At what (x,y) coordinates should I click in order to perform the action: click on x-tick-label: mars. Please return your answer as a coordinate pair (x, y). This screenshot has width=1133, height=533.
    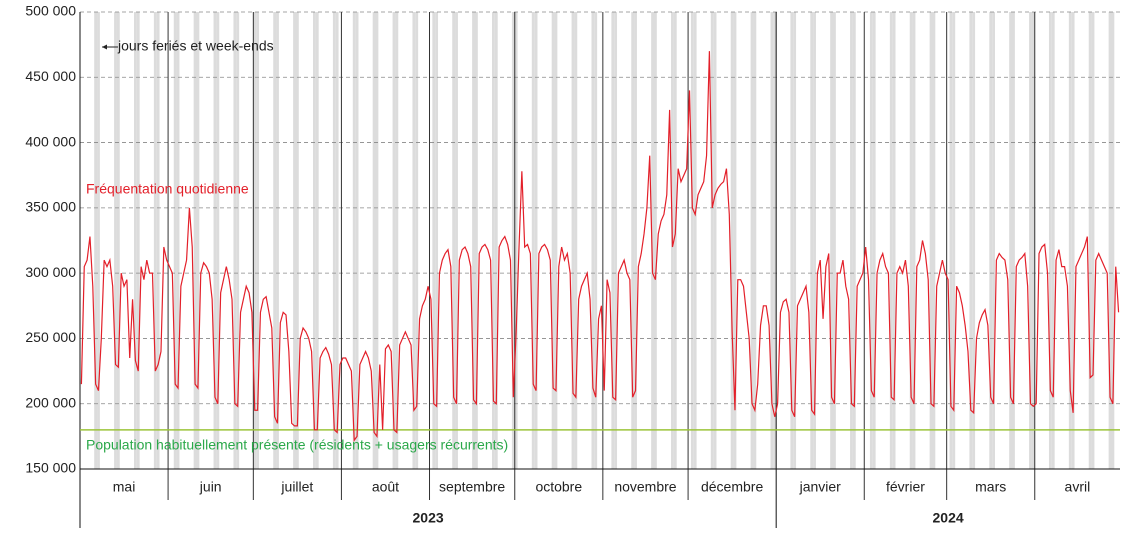
    Looking at the image, I should click on (990, 487).